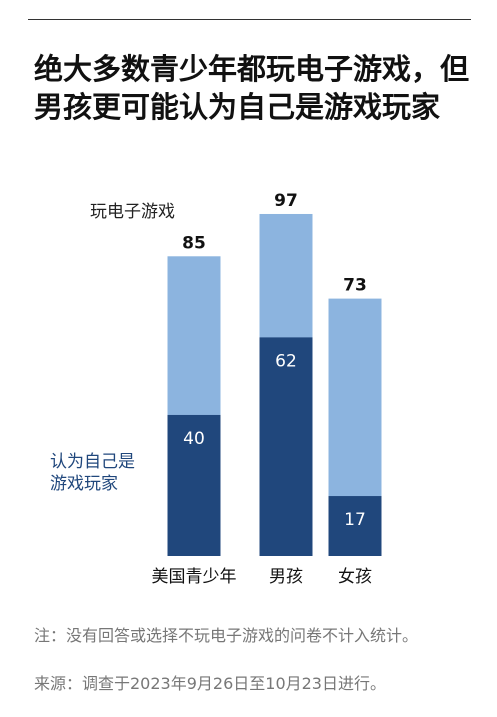  Describe the element at coordinates (194, 577) in the screenshot. I see `x-tick-label: 美国青少年` at that location.